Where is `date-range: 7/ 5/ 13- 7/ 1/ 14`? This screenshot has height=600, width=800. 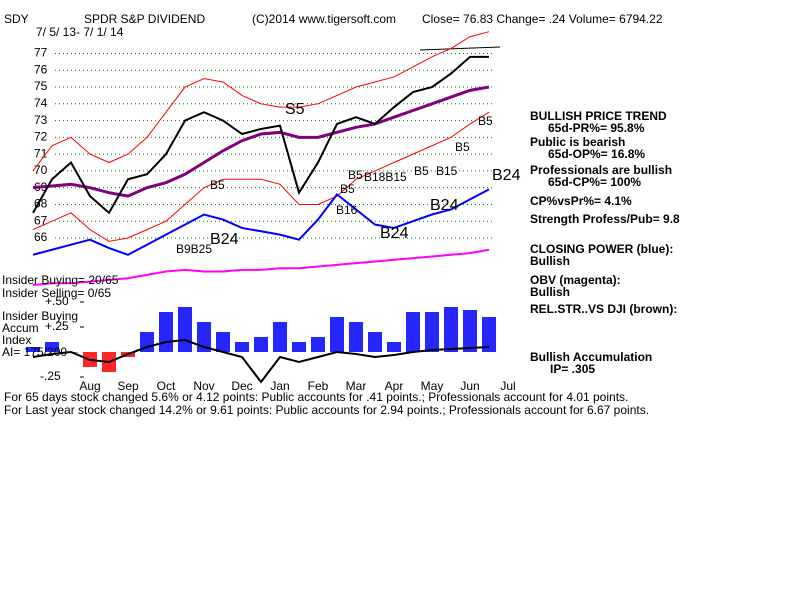
date-range: 7/ 5/ 13- 7/ 1/ 14 is located at coordinates (80, 32).